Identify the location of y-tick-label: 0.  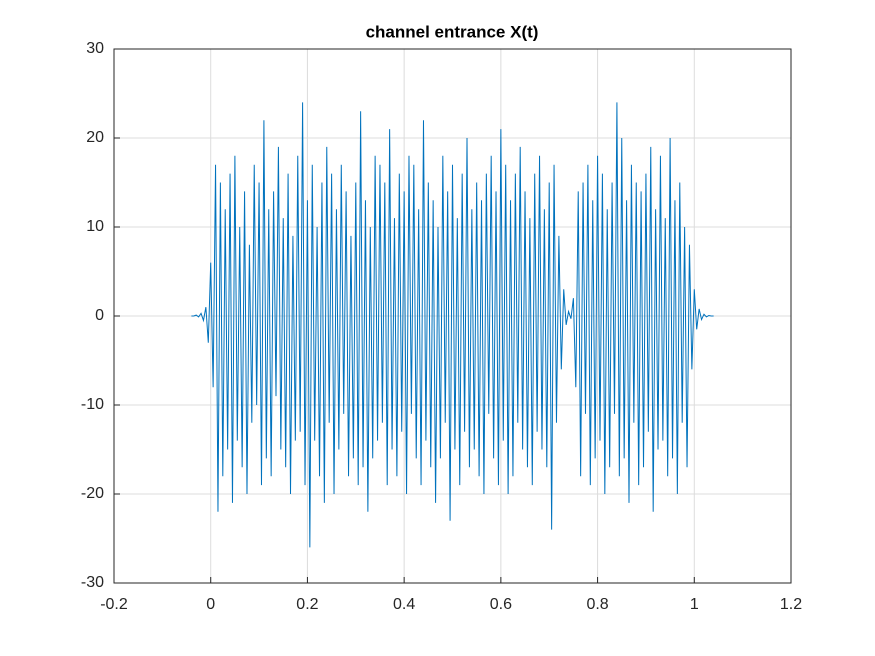
(99, 315).